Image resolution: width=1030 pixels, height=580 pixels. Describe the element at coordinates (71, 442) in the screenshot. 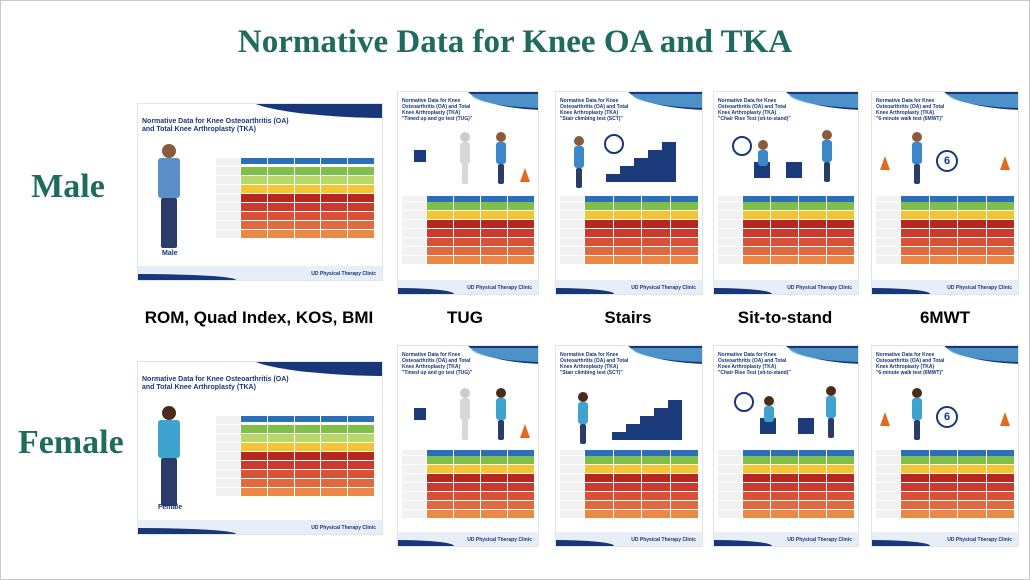

I see `row-label-female: Female` at that location.